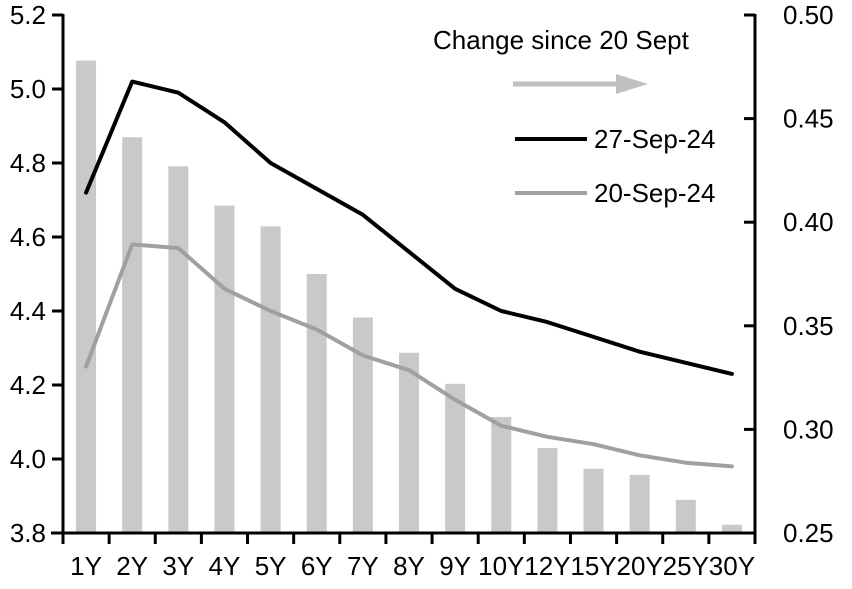  What do you see at coordinates (808, 429) in the screenshot?
I see `right-axis-tick-label: 0.30` at bounding box center [808, 429].